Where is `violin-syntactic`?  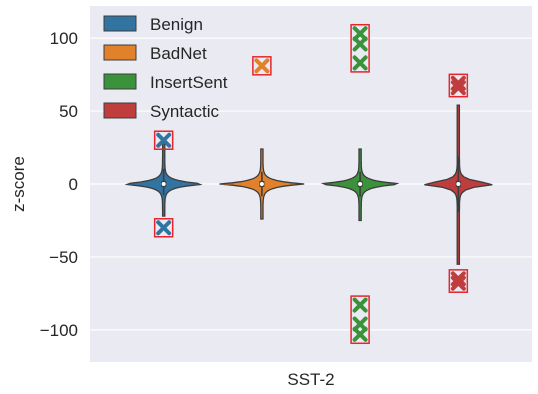
violin-syntactic is located at coordinates (458, 184).